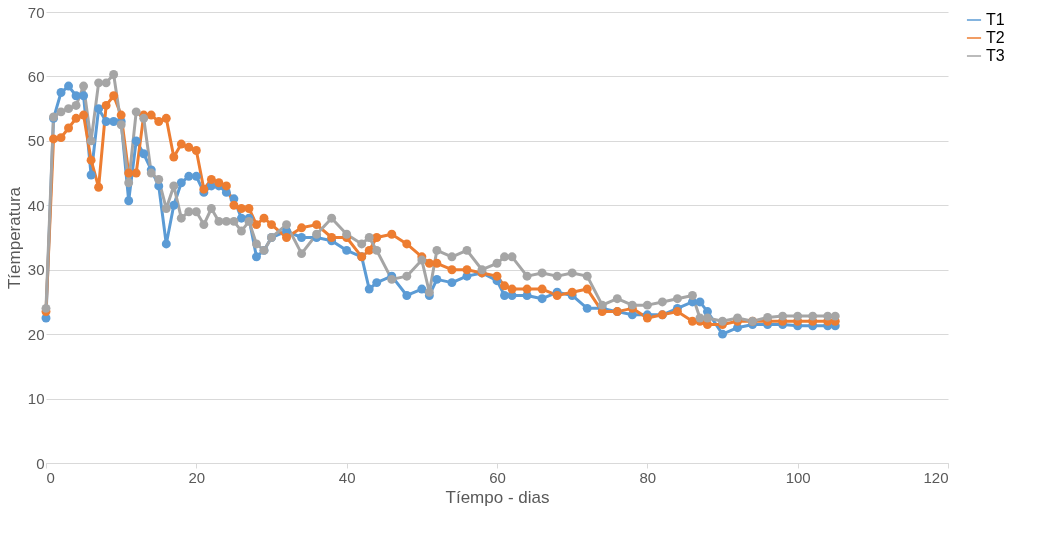 Image resolution: width=1042 pixels, height=536 pixels. What do you see at coordinates (14, 238) in the screenshot?
I see `y-axis-title: Tíemperatura` at bounding box center [14, 238].